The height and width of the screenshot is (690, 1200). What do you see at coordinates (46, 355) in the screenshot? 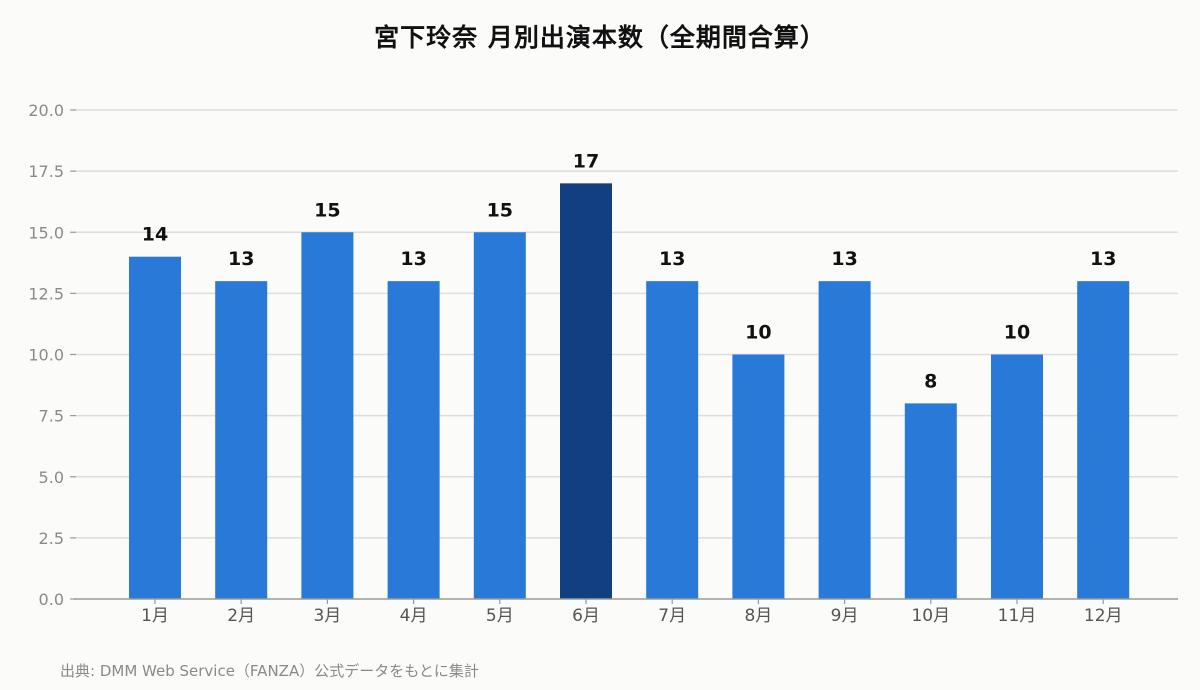
I see `y-tick-label: 10.0` at bounding box center [46, 355].